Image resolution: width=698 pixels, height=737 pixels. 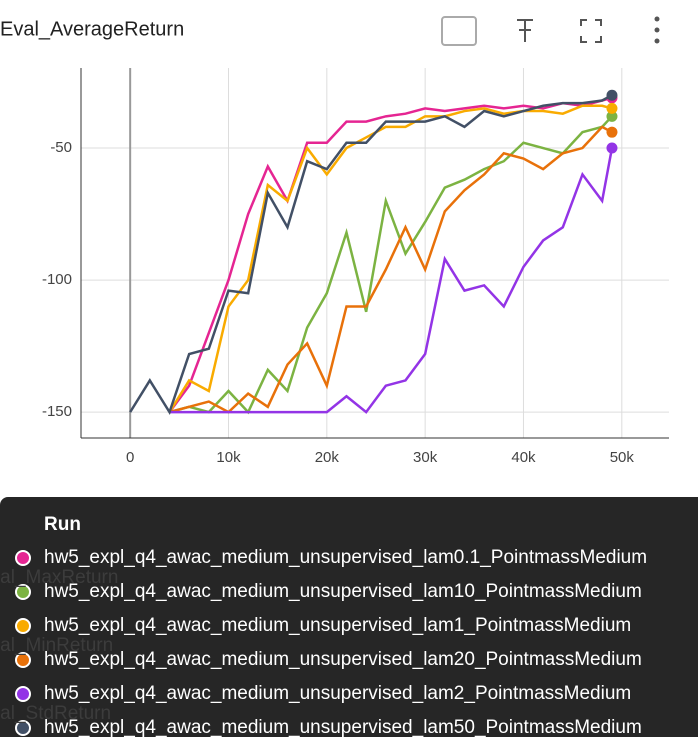 What do you see at coordinates (130, 457) in the screenshot?
I see `x-tick-label: 0` at bounding box center [130, 457].